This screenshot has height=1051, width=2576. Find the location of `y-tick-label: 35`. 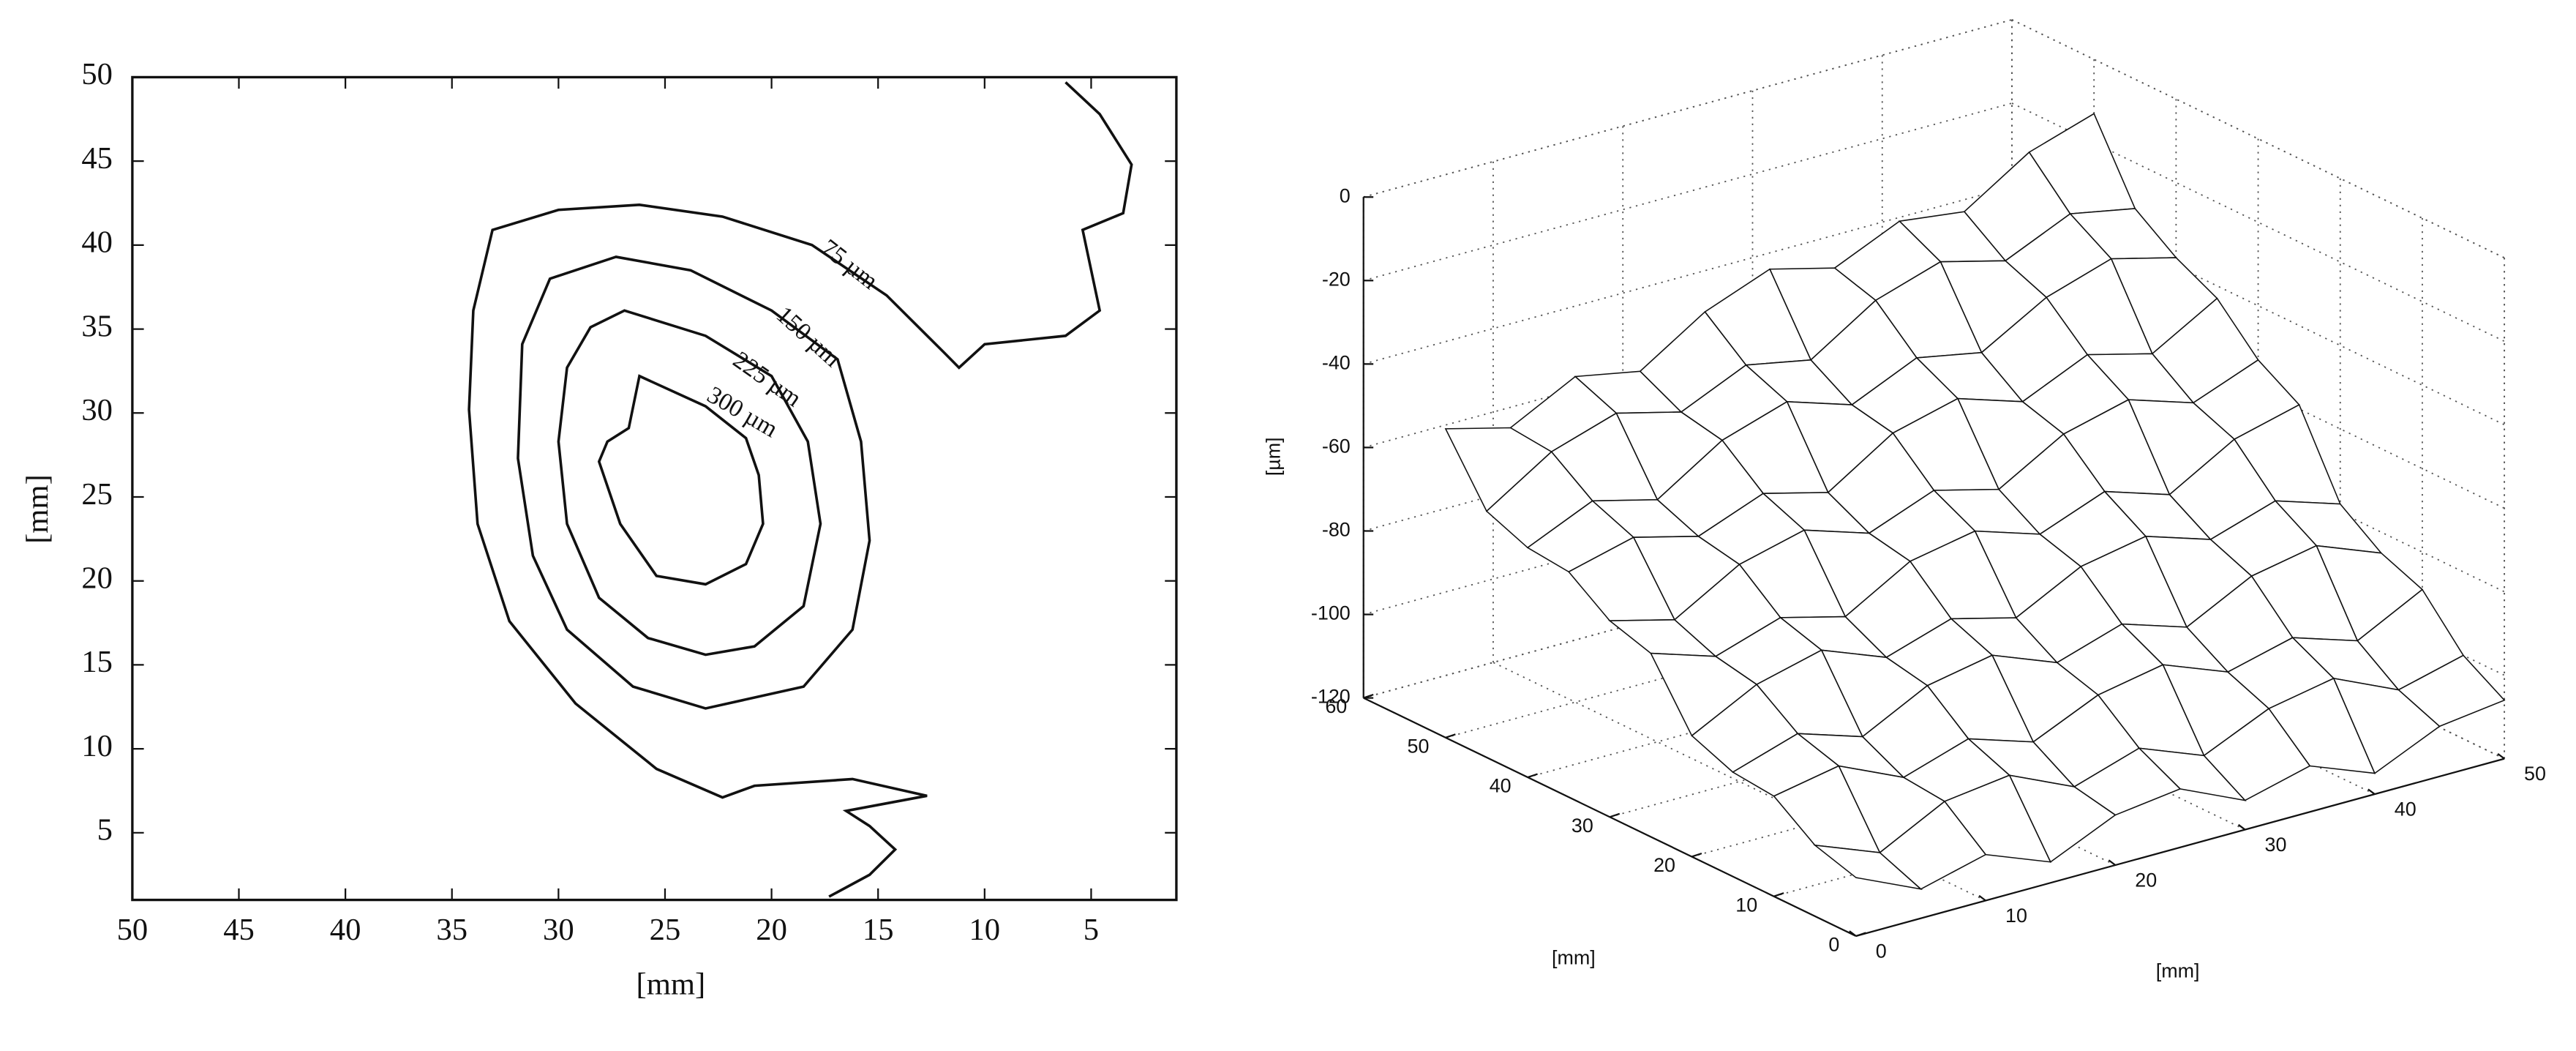

y-tick-label: 35 is located at coordinates (97, 326).